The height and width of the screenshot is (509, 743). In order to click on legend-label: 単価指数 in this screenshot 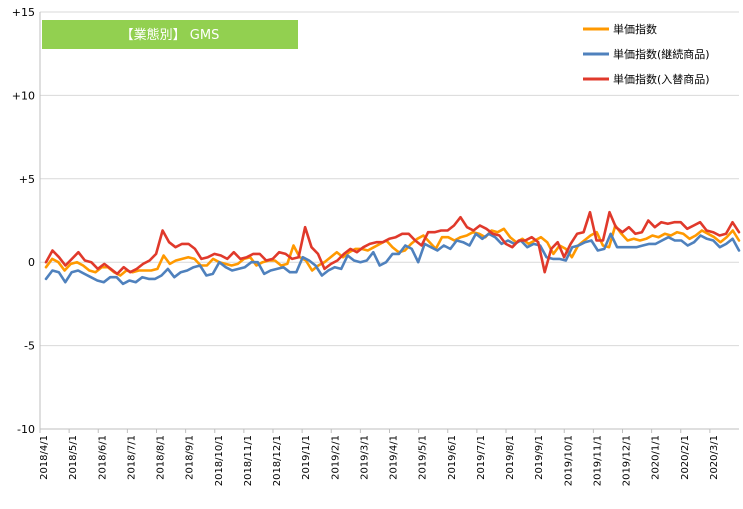, I will do `click(635, 29)`.